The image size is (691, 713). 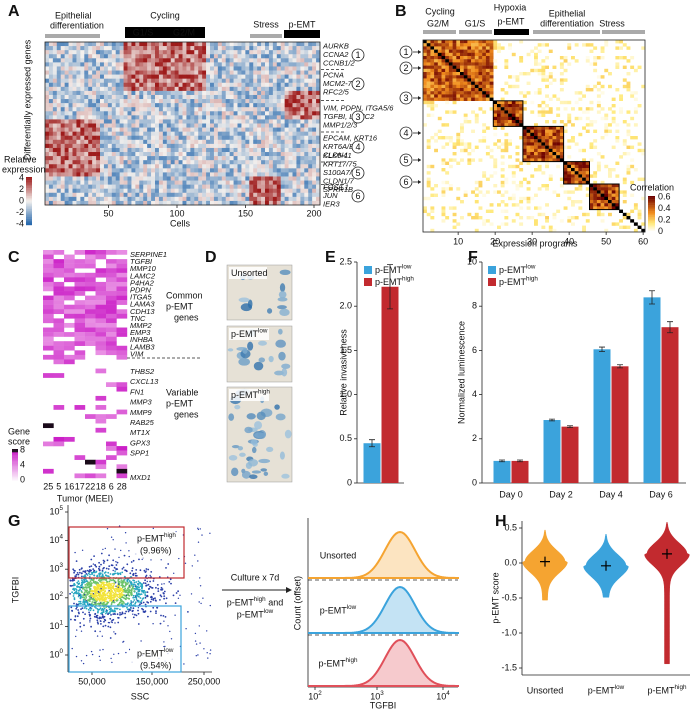 What do you see at coordinates (248, 273) in the screenshot?
I see `label-bg` at bounding box center [248, 273].